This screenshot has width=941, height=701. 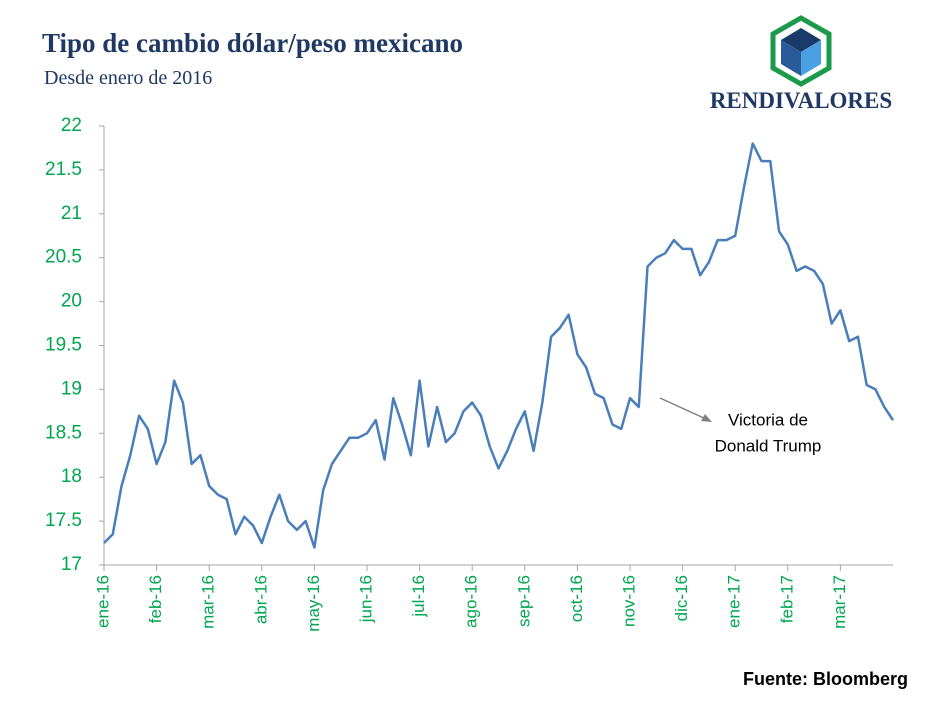 I want to click on y-tick-label: 21.5, so click(x=63, y=169).